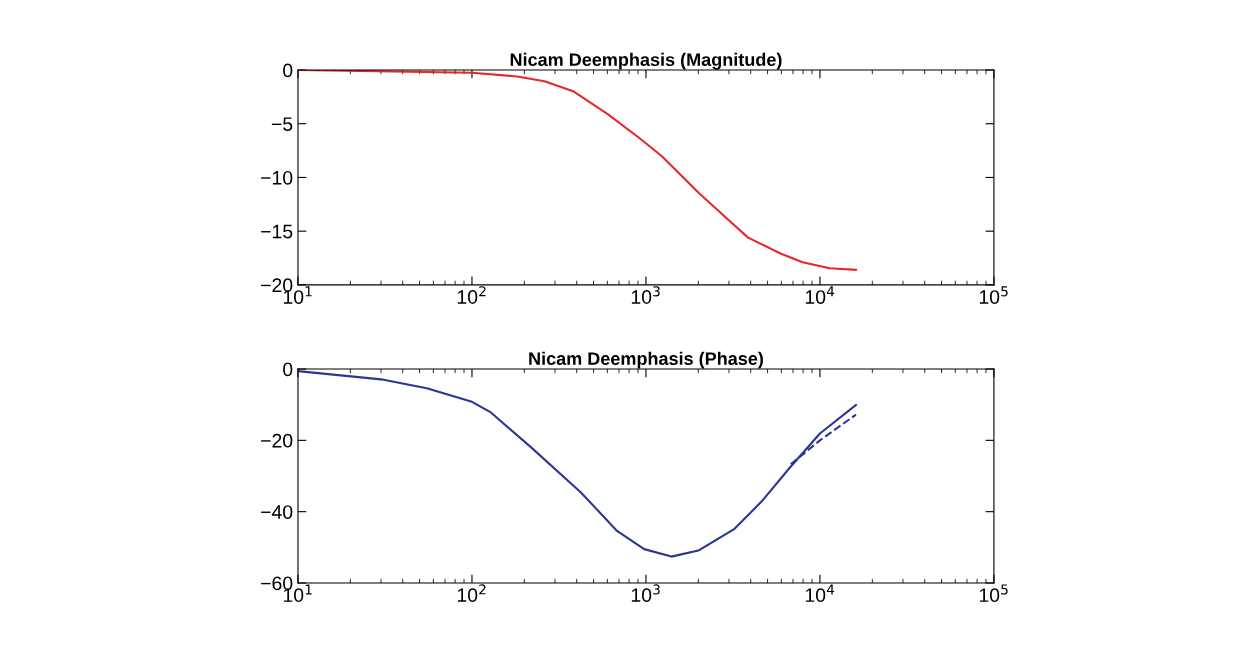 The image size is (1239, 646). Describe the element at coordinates (277, 231) in the screenshot. I see `y-tick-label: −15` at that location.